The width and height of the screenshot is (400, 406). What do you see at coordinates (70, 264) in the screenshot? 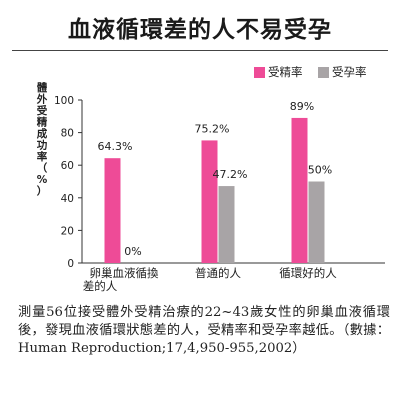
I see `y-tick-label: 0` at bounding box center [70, 264].